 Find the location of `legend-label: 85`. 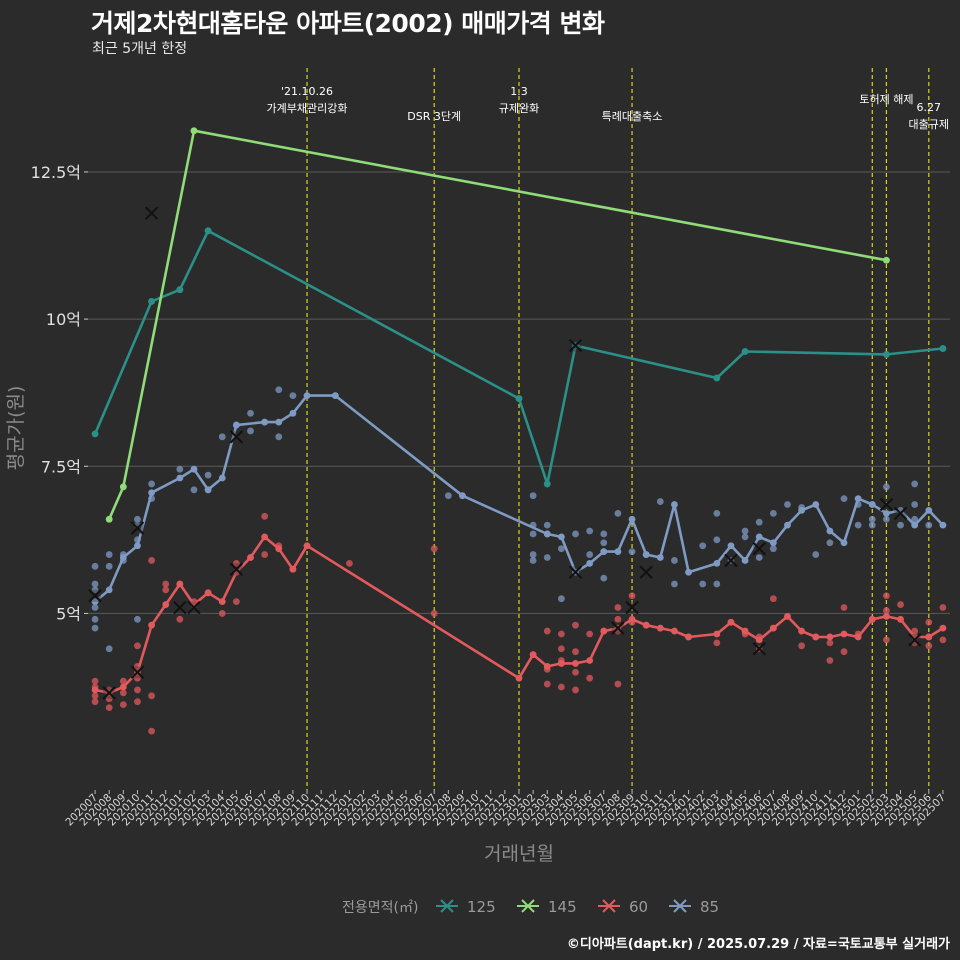

legend-label: 85 is located at coordinates (709, 907).